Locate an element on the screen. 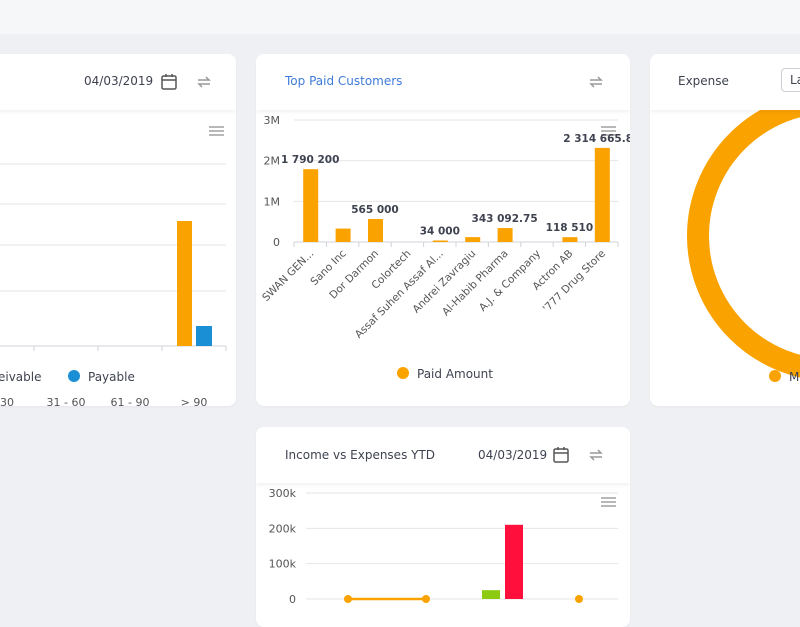  x-tick-label: 31 - 60 is located at coordinates (66, 401).